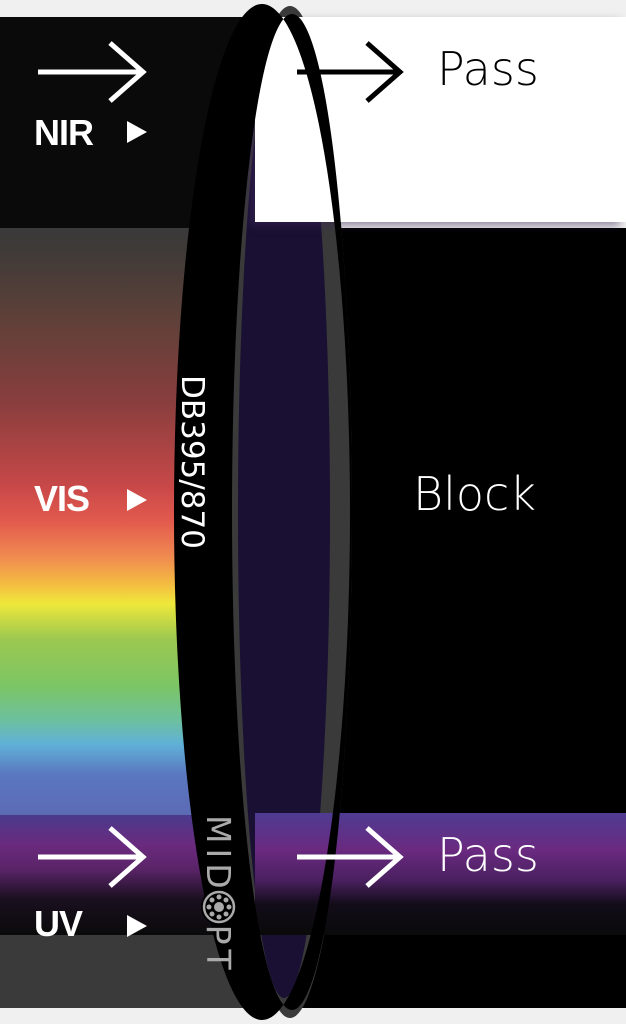  I want to click on uv-result: Pass, so click(488, 855).